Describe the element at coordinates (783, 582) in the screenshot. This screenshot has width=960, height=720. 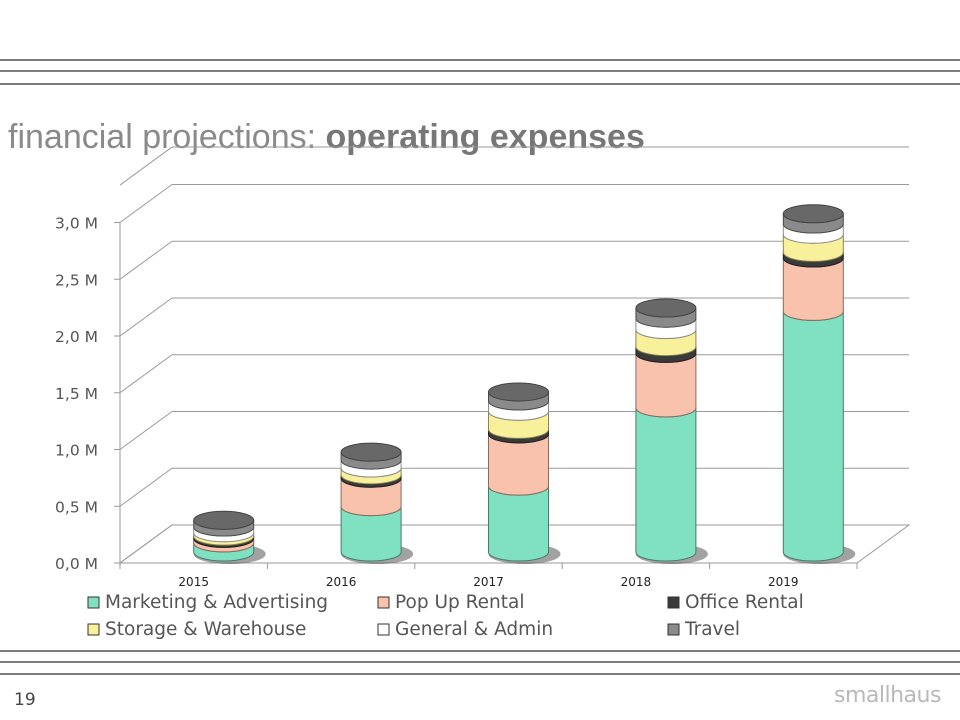
I see `x-tick-label: 2019` at that location.